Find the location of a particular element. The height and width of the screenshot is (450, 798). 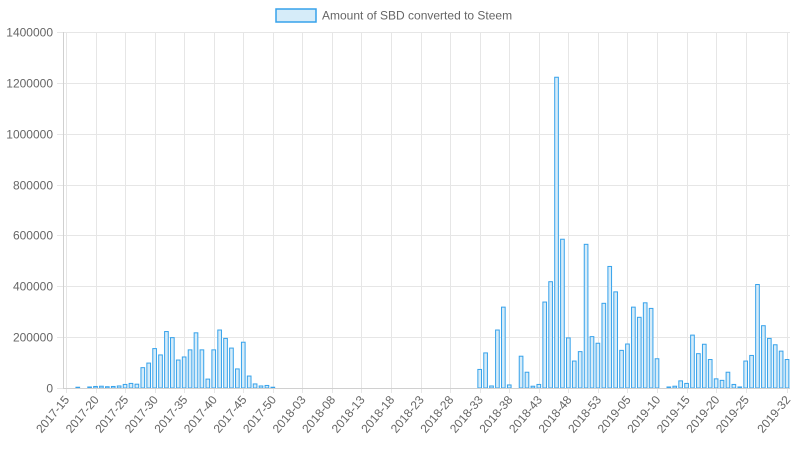

y-tick-label: 400000 is located at coordinates (33, 287).